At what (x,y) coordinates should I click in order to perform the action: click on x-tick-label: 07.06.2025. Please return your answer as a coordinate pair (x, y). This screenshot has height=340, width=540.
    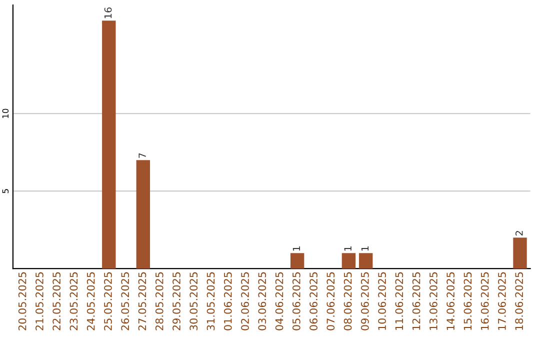
    Looking at the image, I should click on (330, 301).